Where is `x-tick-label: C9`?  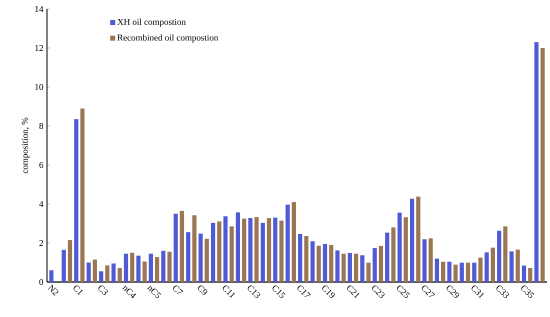
x-tick-label: C9 is located at coordinates (203, 290).